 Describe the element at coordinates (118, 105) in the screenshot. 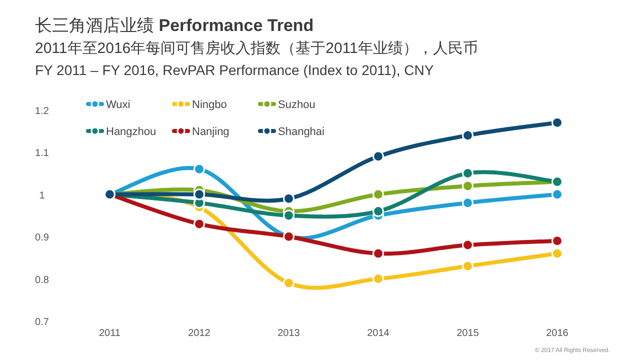

I see `legend-label: Wuxi` at that location.